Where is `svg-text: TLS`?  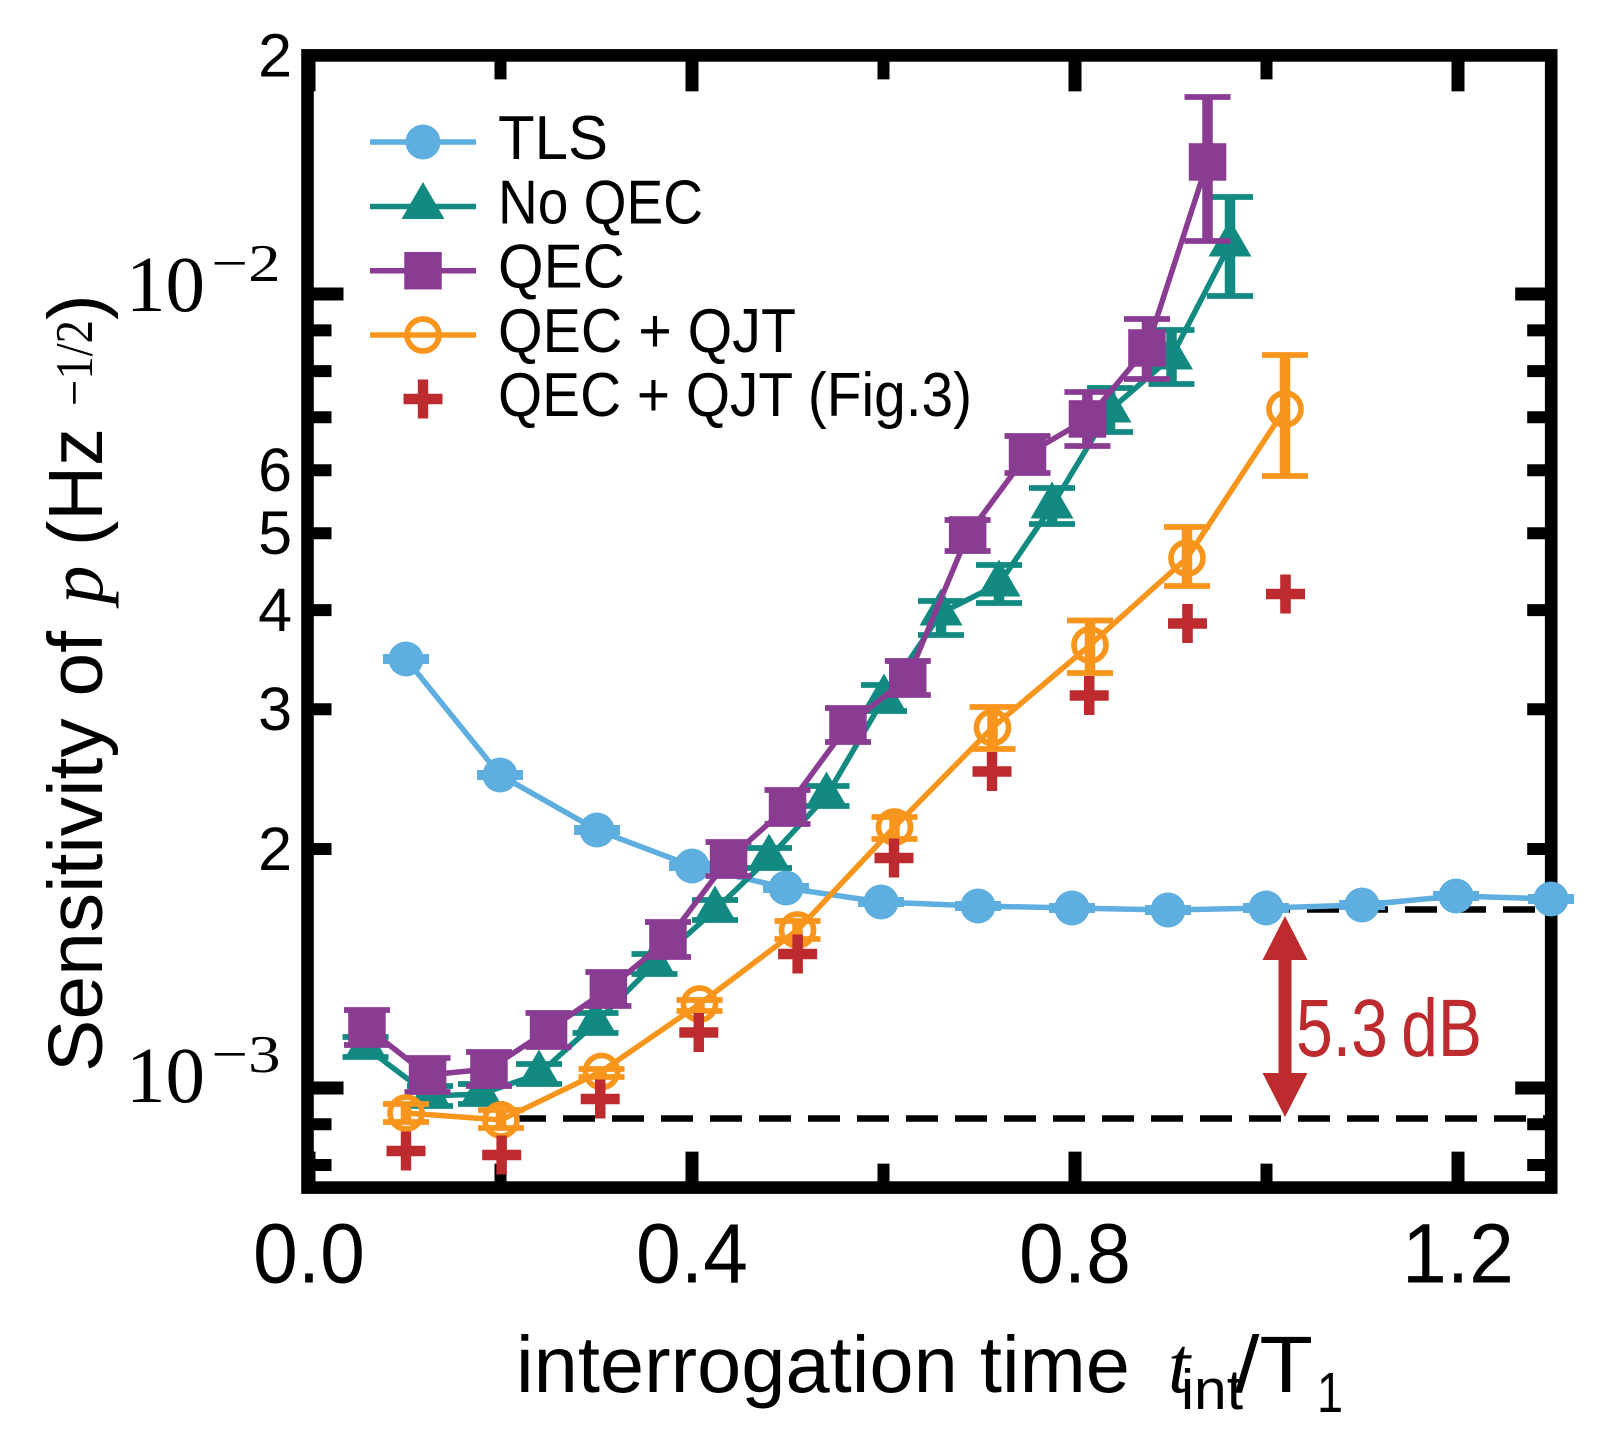 svg-text: TLS is located at coordinates (553, 138).